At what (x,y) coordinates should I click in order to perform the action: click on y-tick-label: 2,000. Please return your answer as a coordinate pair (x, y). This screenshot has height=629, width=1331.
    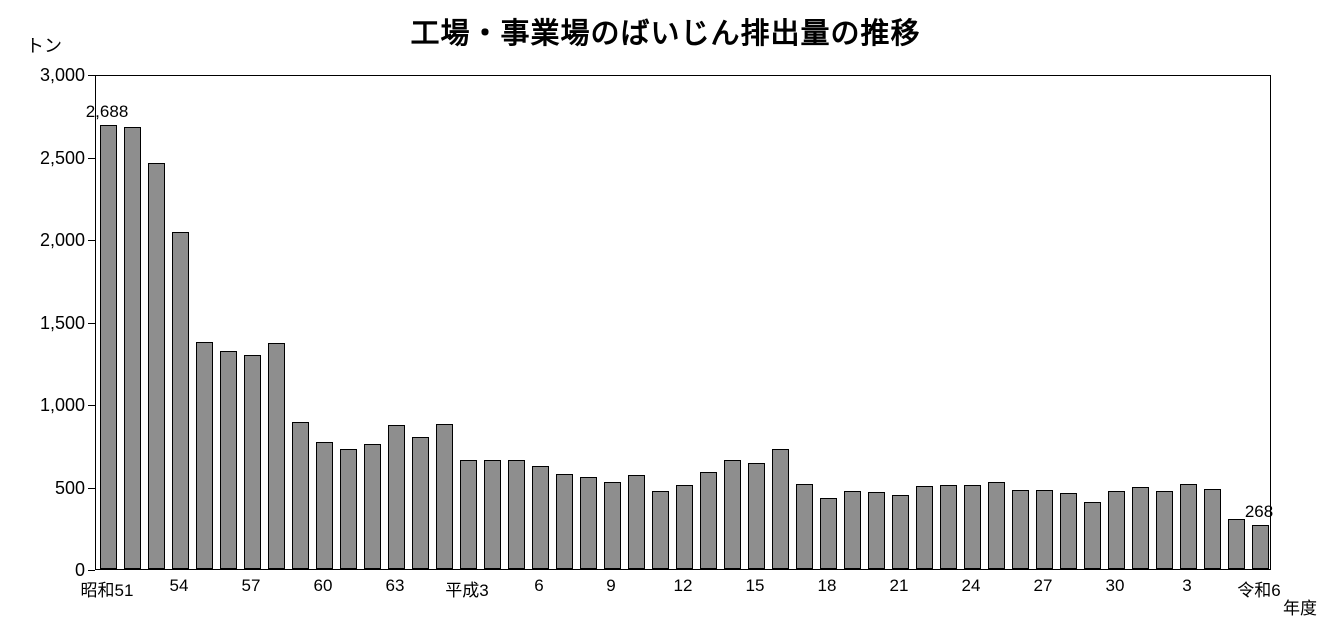
    Looking at the image, I should click on (62, 240).